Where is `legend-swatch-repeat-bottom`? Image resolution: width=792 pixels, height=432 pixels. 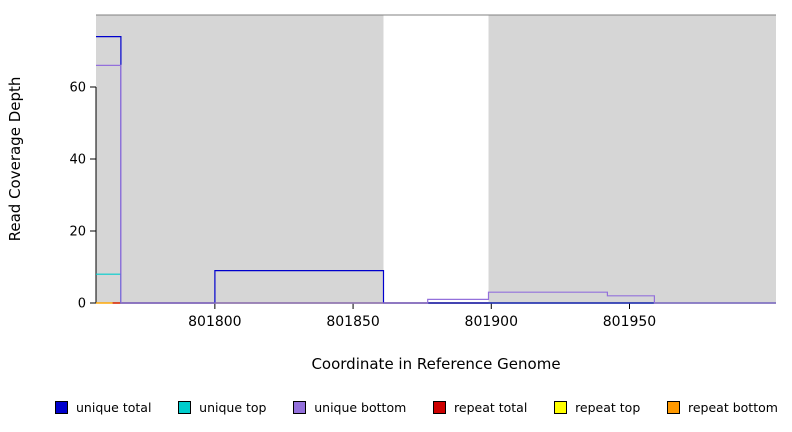
legend-swatch-repeat-bottom is located at coordinates (673, 407).